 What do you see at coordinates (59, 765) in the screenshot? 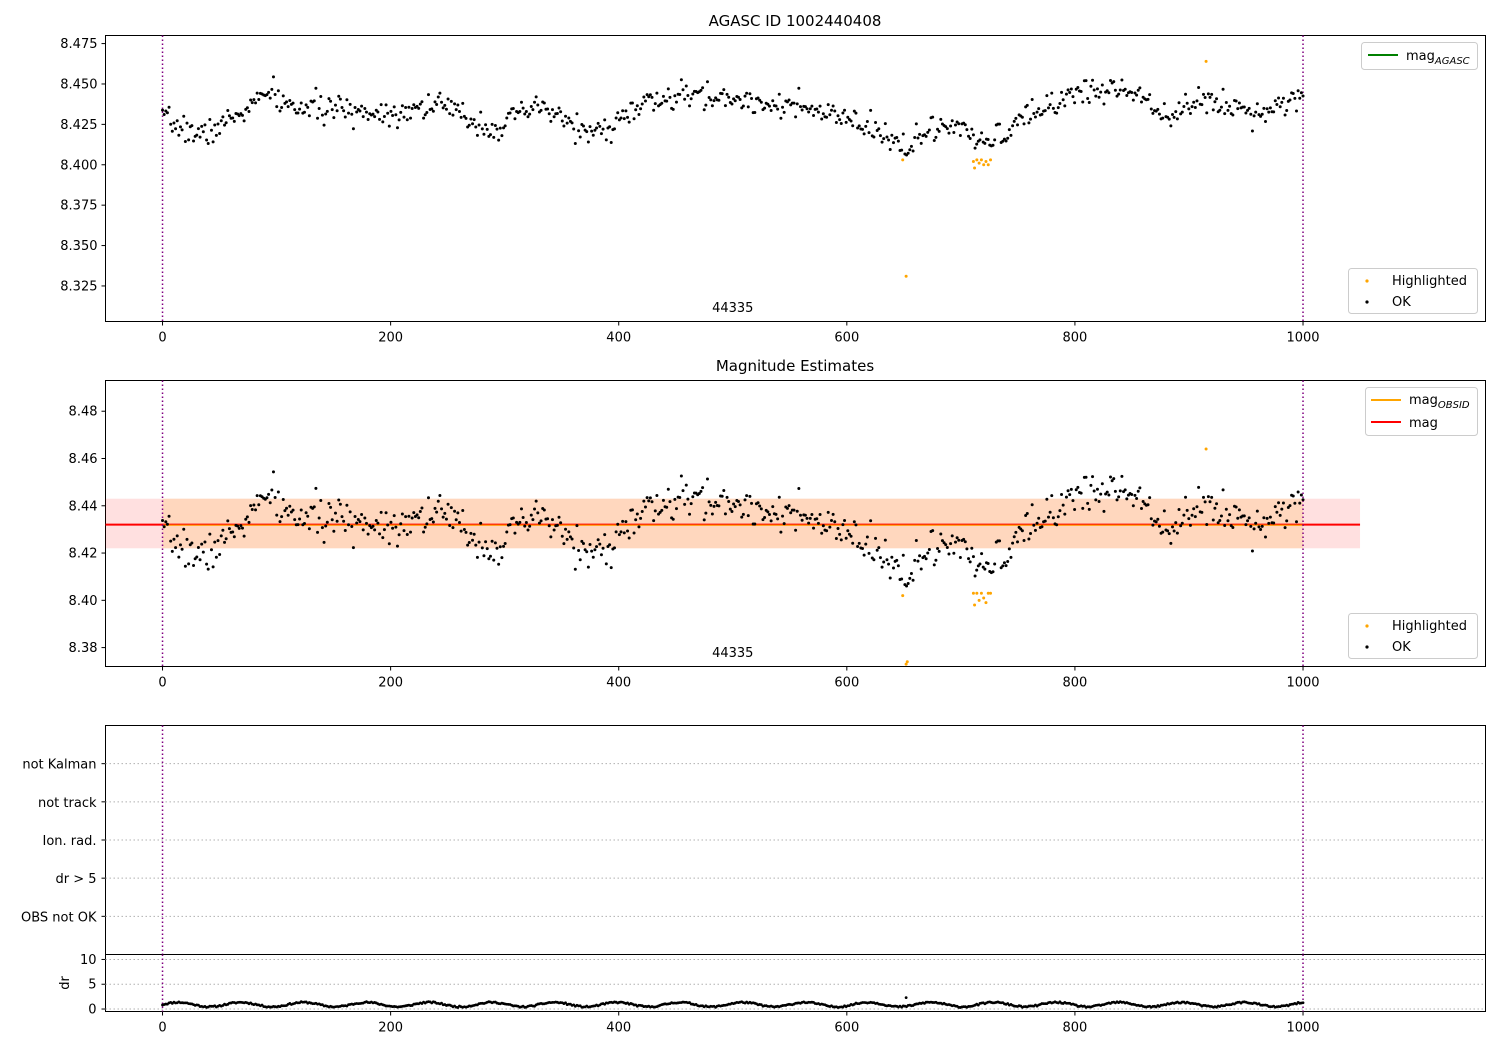
I see `flag-category-label: not Kalman` at bounding box center [59, 765].